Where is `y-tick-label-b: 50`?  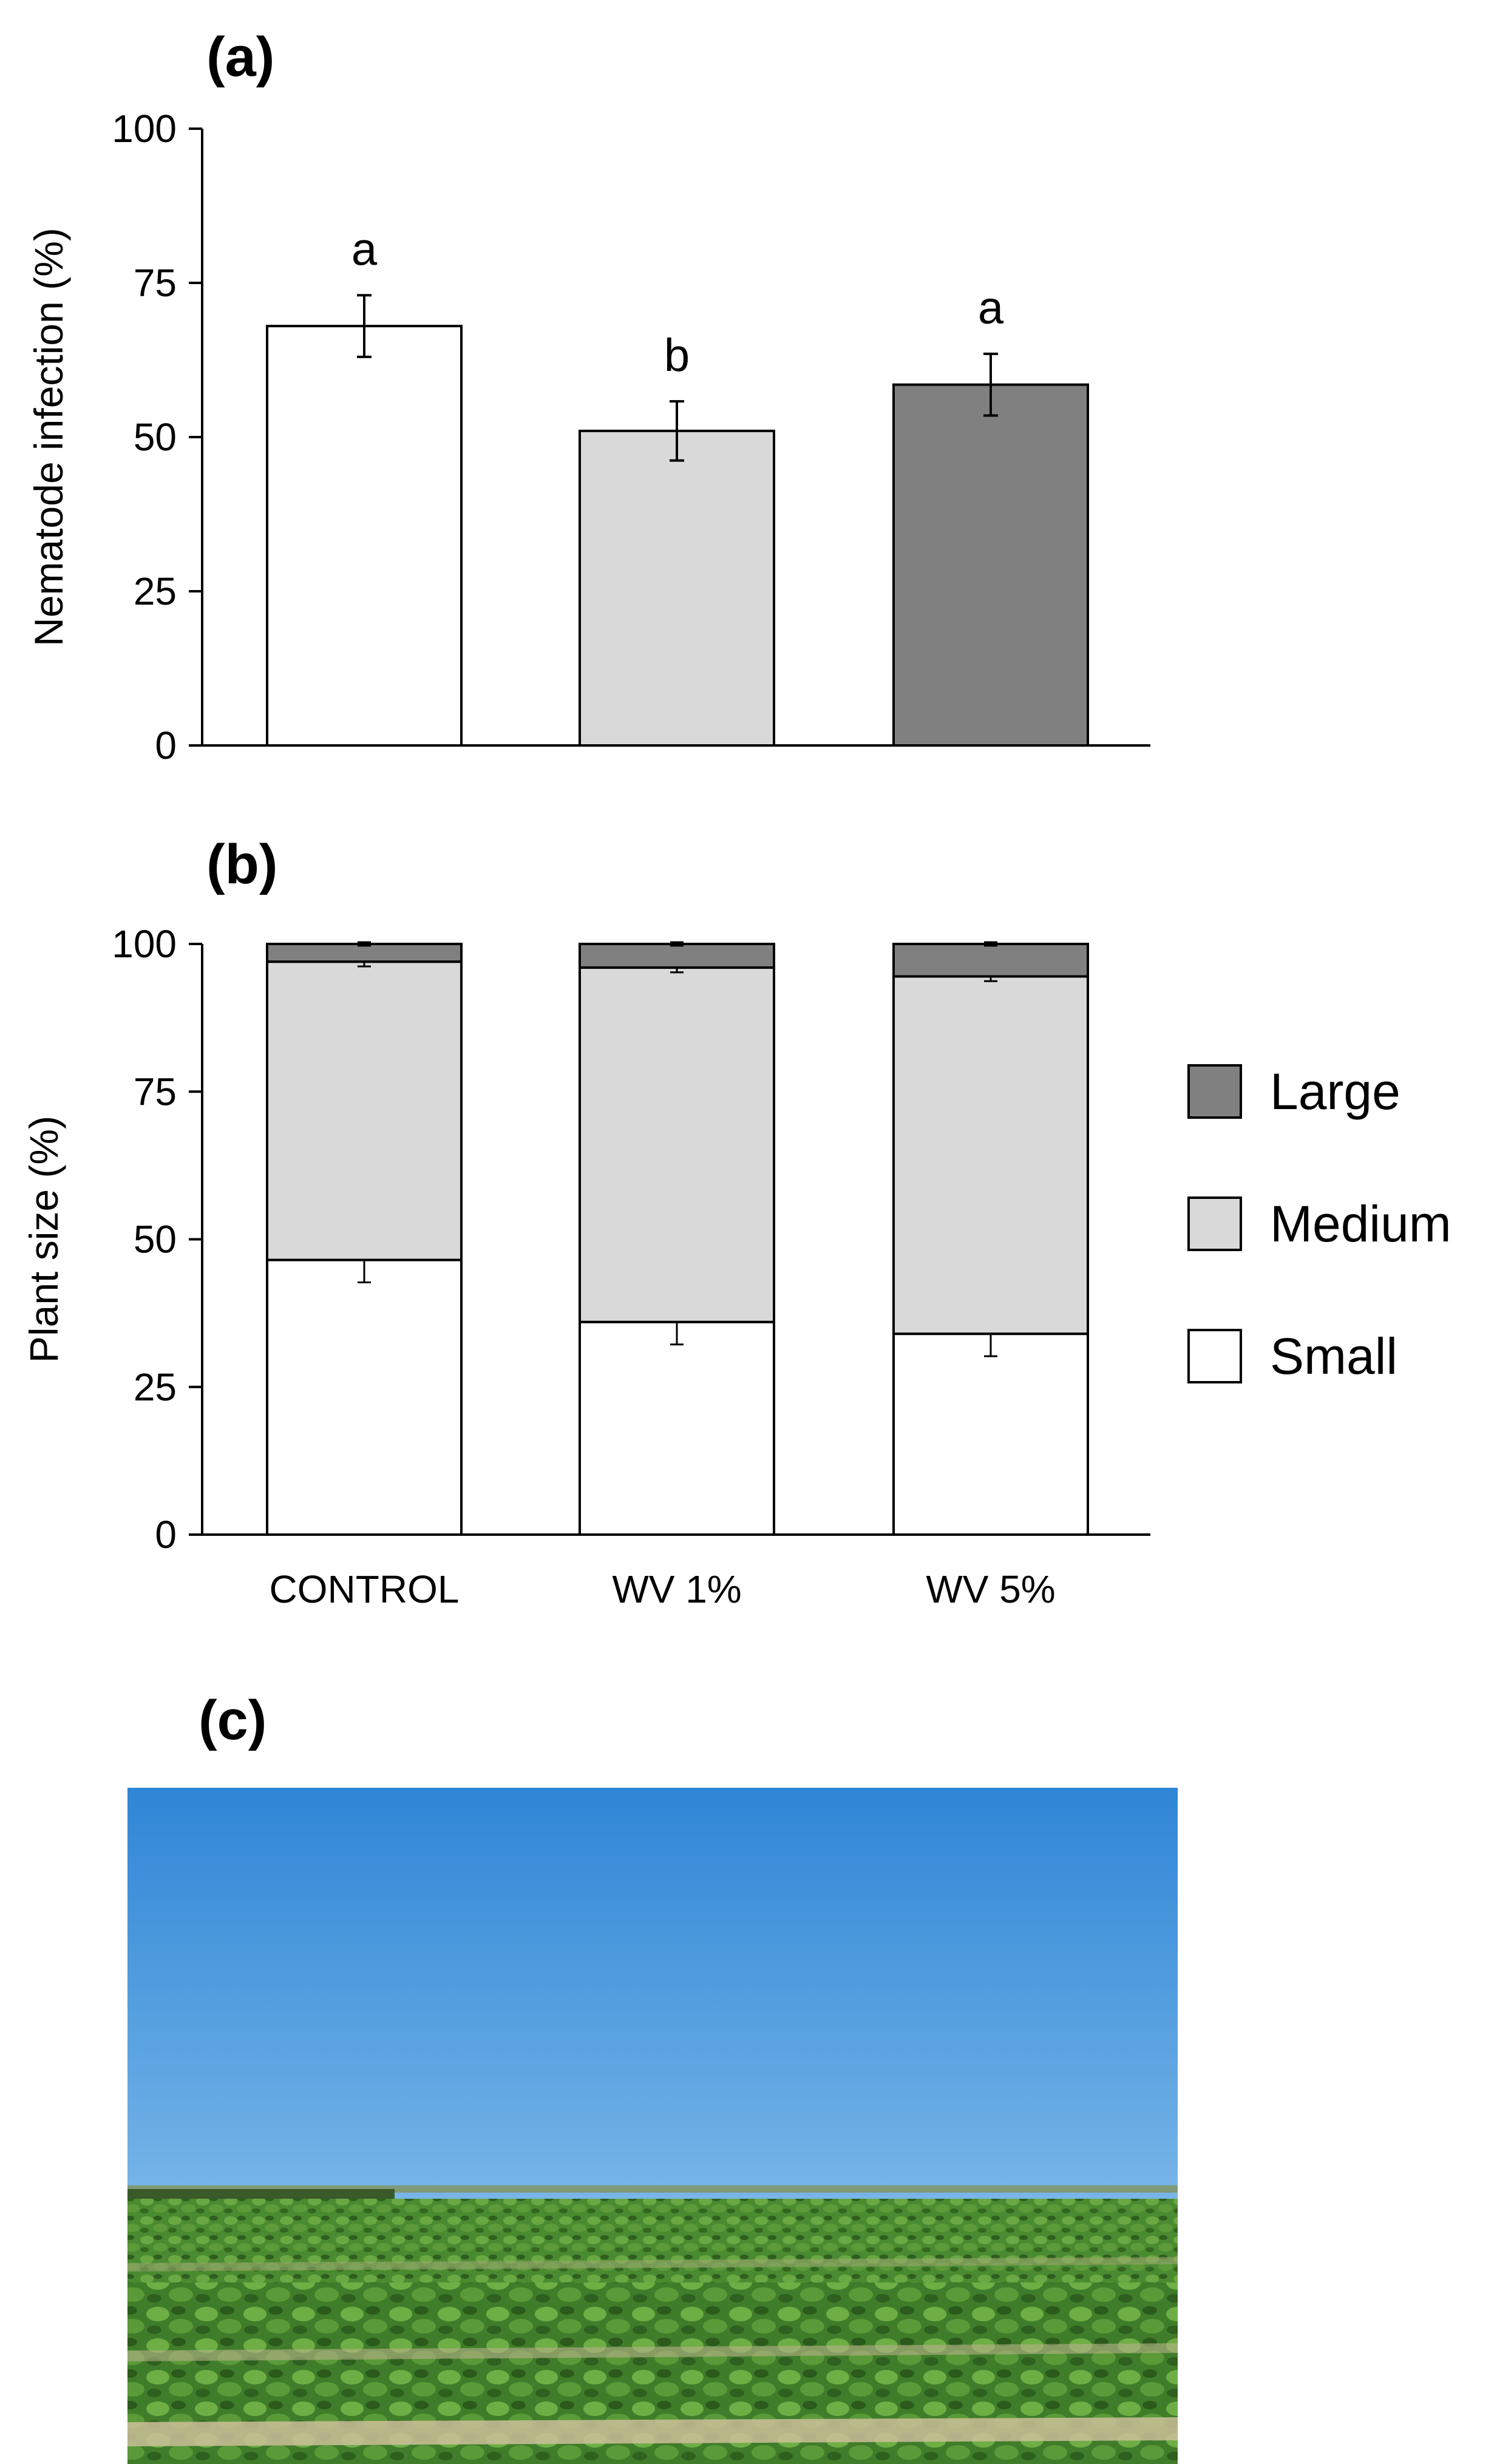 y-tick-label-b: 50 is located at coordinates (156, 1239).